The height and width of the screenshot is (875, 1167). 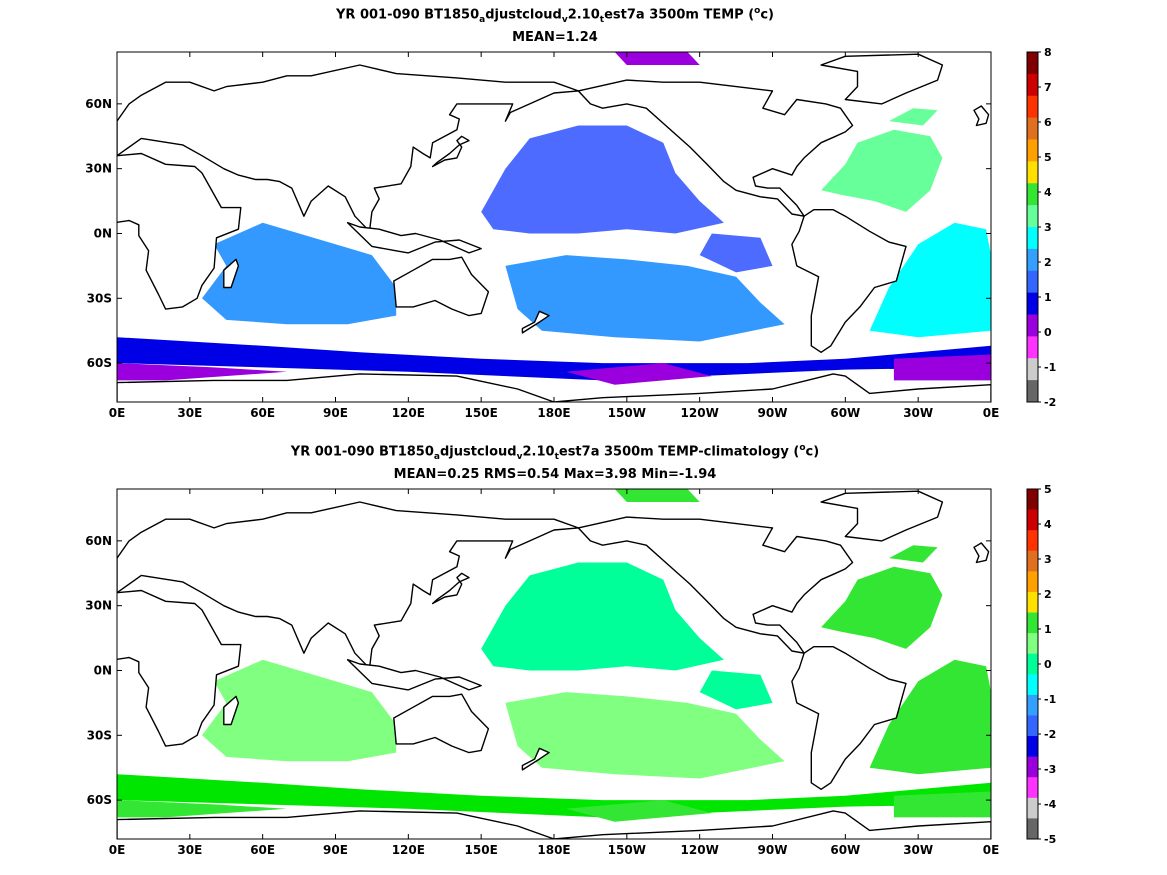 I want to click on region-polar-band, so click(x=202, y=809).